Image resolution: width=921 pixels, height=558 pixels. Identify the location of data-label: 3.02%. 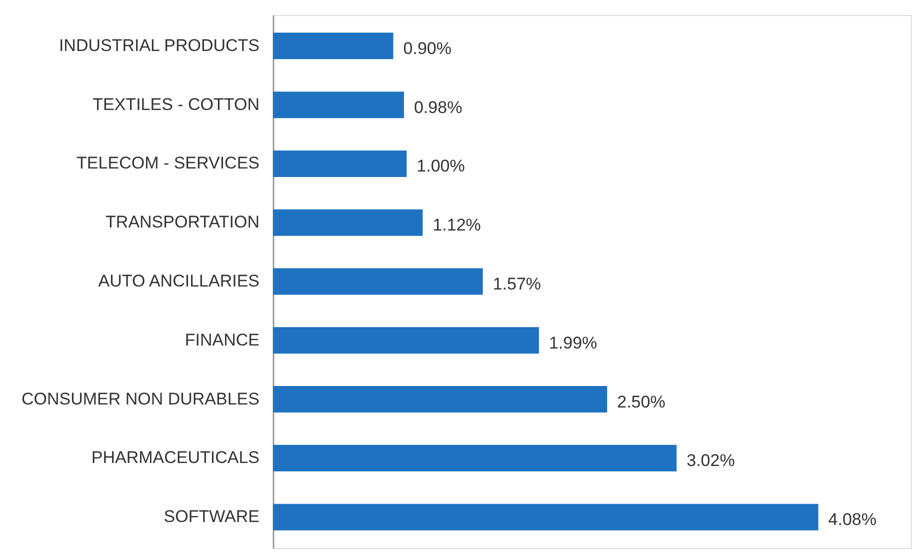
(710, 460).